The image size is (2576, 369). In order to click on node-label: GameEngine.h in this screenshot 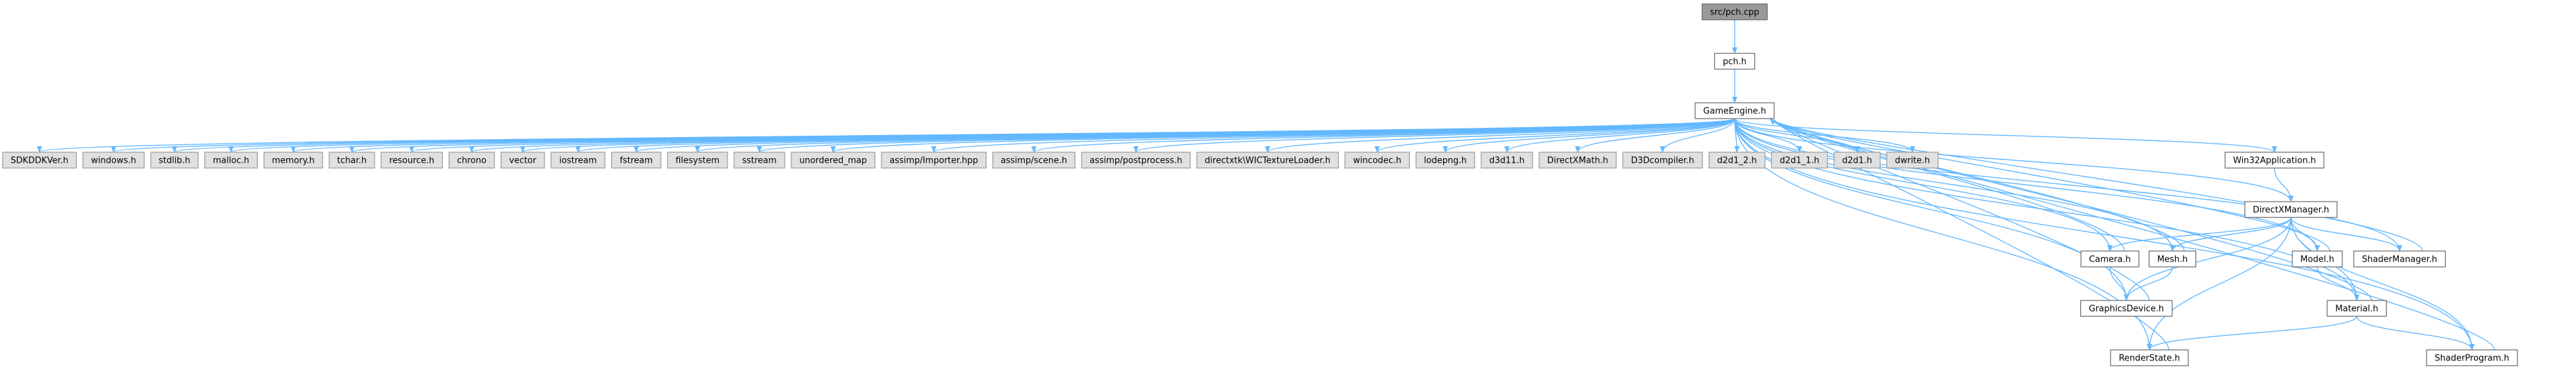, I will do `click(1734, 112)`.